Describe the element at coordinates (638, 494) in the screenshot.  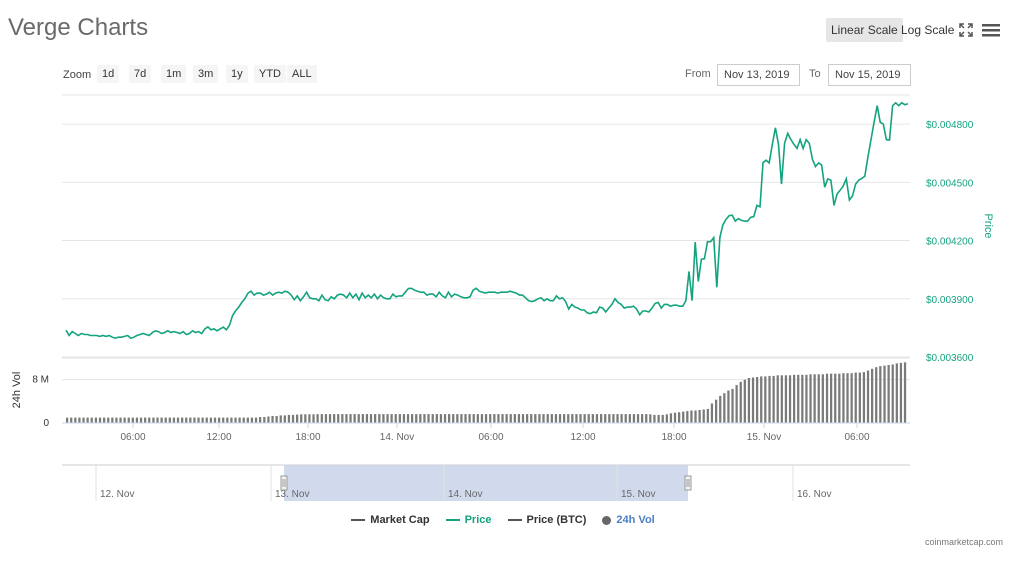
I see `navigator-tick-label: 15. Nov` at that location.